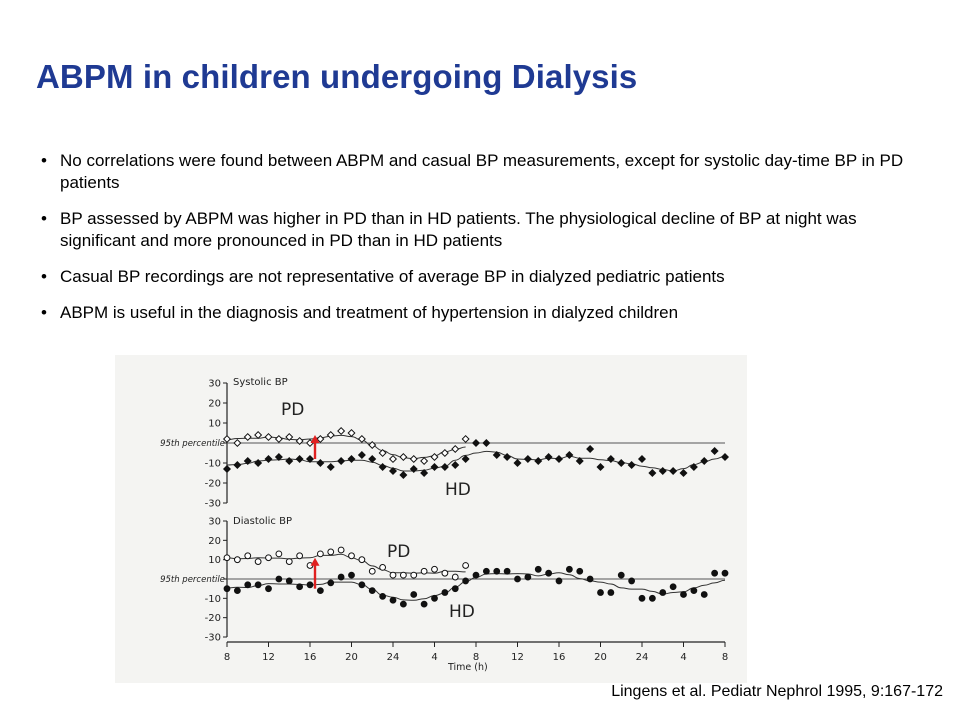 The image size is (960, 720). I want to click on x-tick-label: 16, so click(559, 657).